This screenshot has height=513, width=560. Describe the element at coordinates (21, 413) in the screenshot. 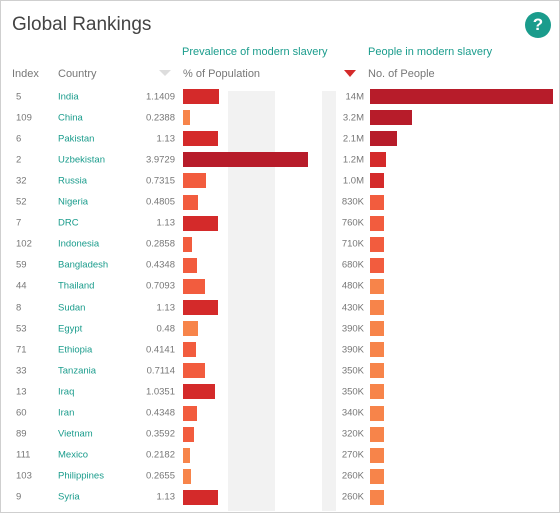

I see `rank-index: 60` at that location.